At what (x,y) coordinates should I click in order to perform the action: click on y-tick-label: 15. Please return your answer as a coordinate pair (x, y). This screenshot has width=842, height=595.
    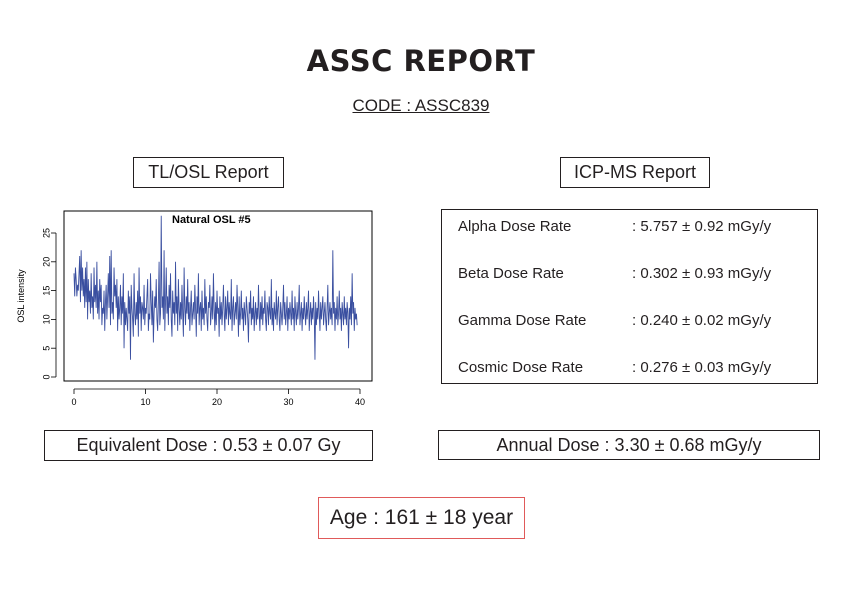
    Looking at the image, I should click on (46, 291).